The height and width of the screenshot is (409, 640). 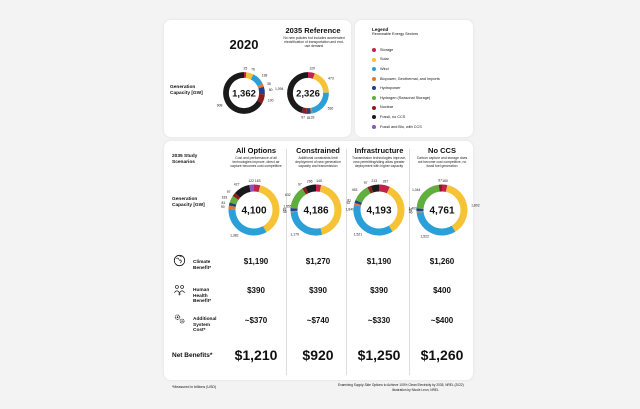 What do you see at coordinates (384, 59) in the screenshot?
I see `legend-label: Solar` at bounding box center [384, 59].